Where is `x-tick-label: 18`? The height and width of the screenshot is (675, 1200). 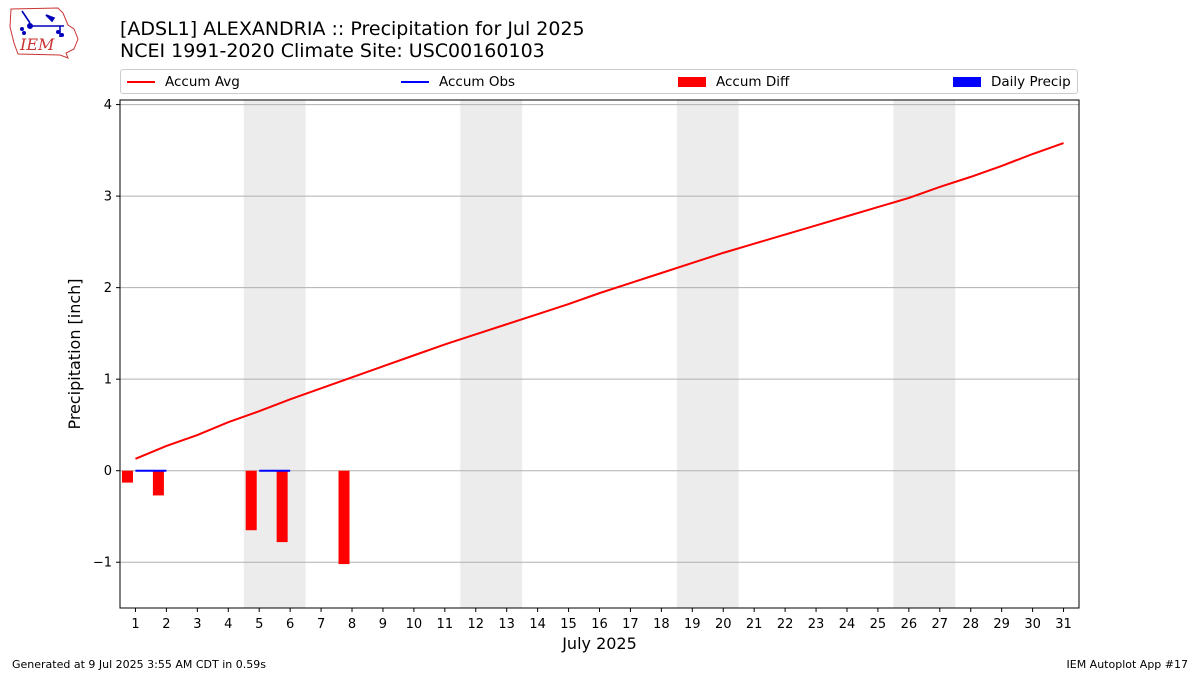 x-tick-label: 18 is located at coordinates (661, 624).